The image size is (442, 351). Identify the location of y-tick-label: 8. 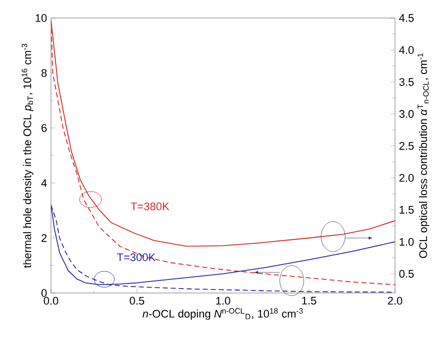
(44, 73).